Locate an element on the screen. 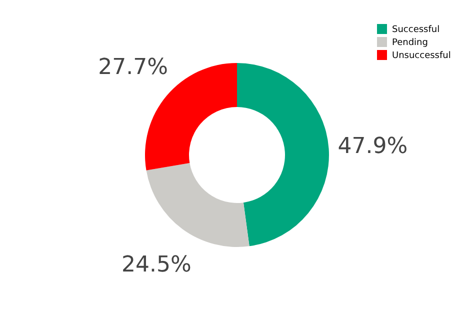 Image resolution: width=474 pixels, height=310 pixels. legend-label: Successful is located at coordinates (416, 30).